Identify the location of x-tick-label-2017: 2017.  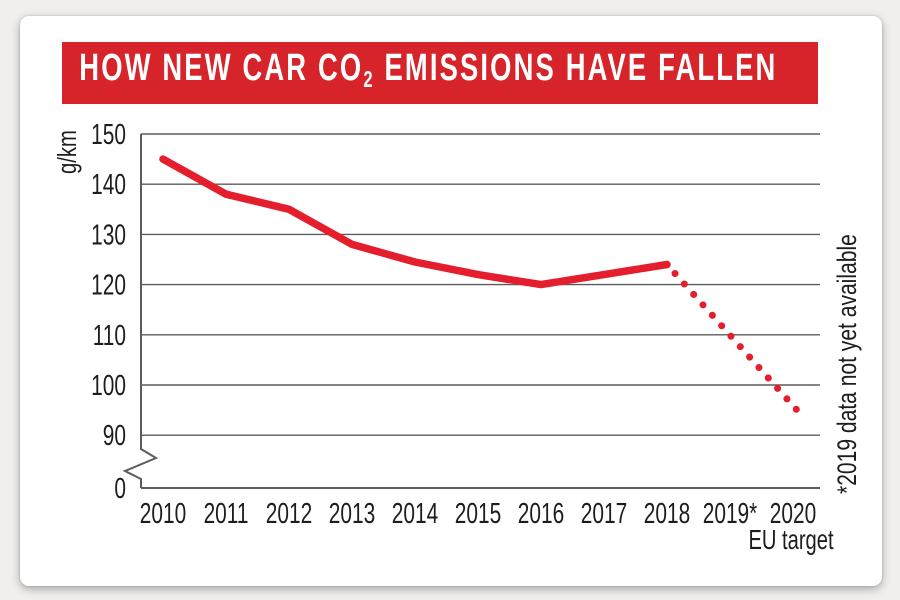
(604, 514).